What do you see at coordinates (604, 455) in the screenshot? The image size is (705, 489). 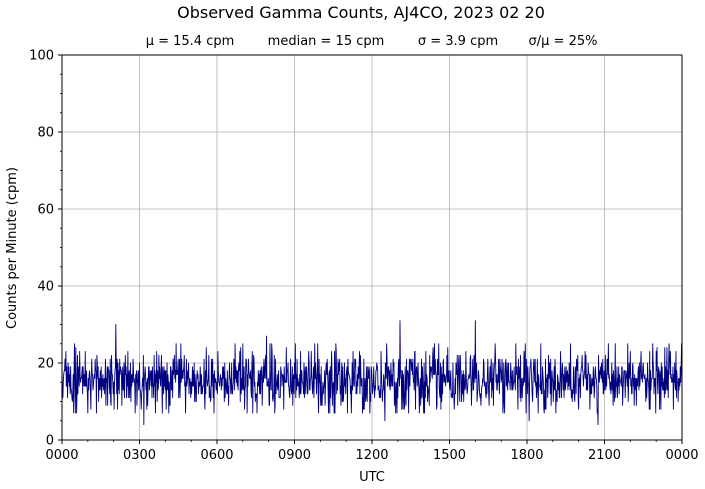 I see `x-tick-label: 2100` at bounding box center [604, 455].